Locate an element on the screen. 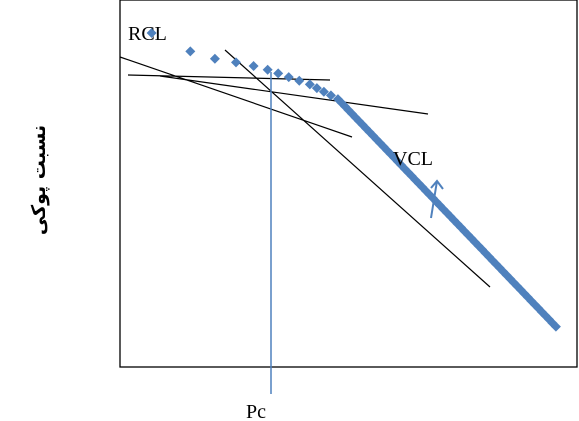 The image size is (579, 421). vcl-label: VCL is located at coordinates (413, 159).